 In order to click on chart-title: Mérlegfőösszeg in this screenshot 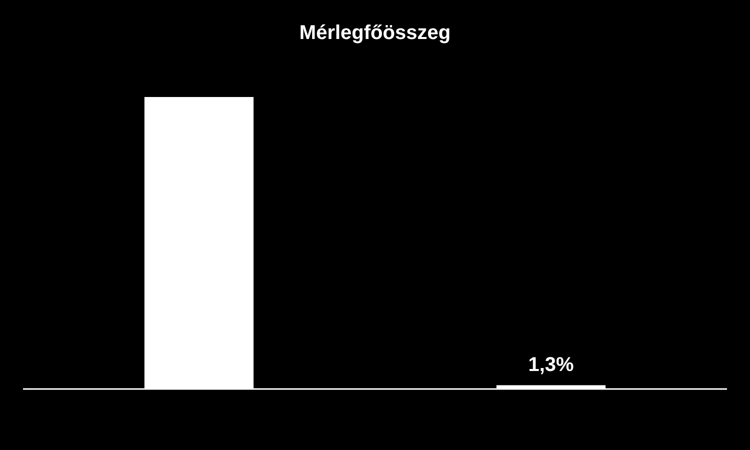, I will do `click(375, 33)`.